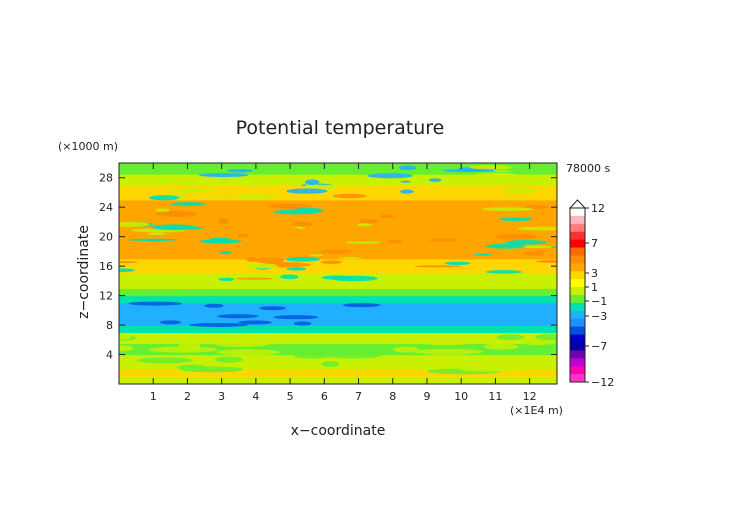 The width and height of the screenshot is (752, 532). I want to click on colorbar-label: −3, so click(599, 316).